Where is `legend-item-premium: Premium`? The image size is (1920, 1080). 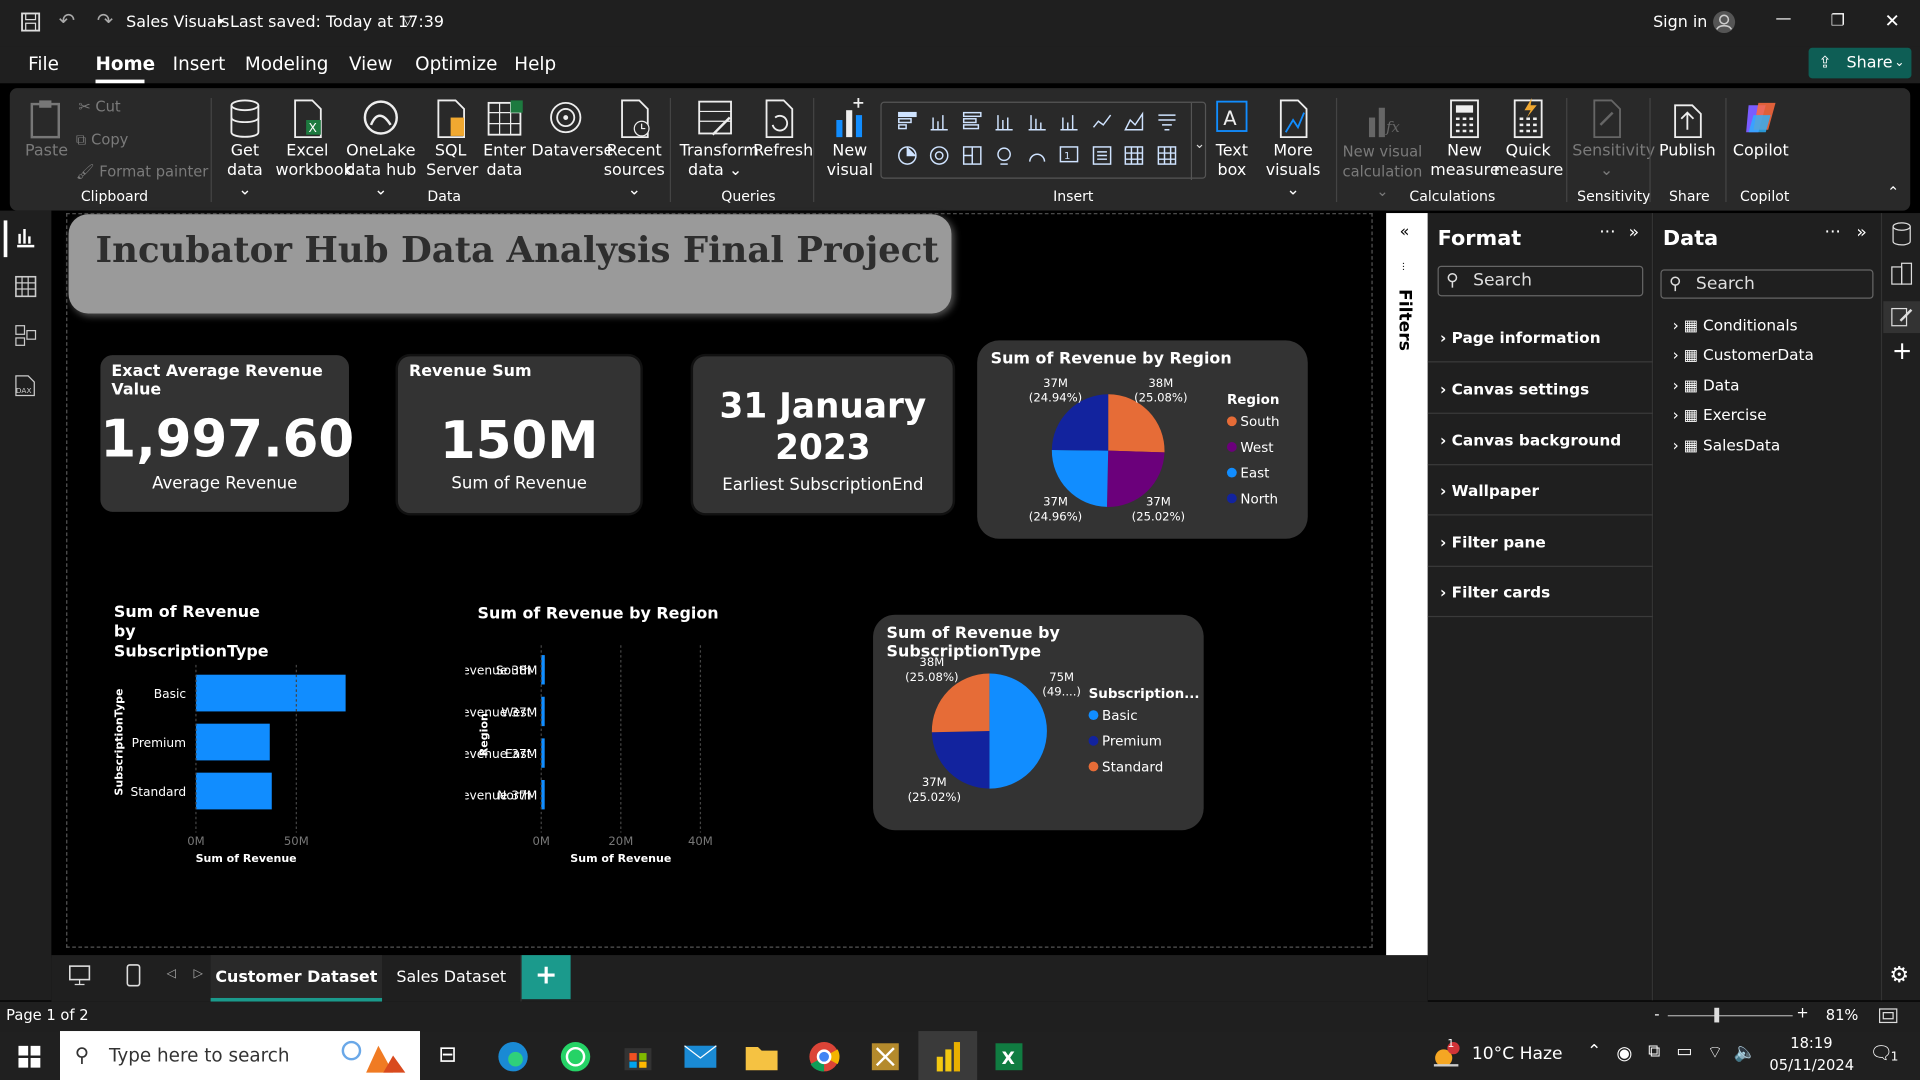
legend-item-premium: Premium is located at coordinates (1132, 742).